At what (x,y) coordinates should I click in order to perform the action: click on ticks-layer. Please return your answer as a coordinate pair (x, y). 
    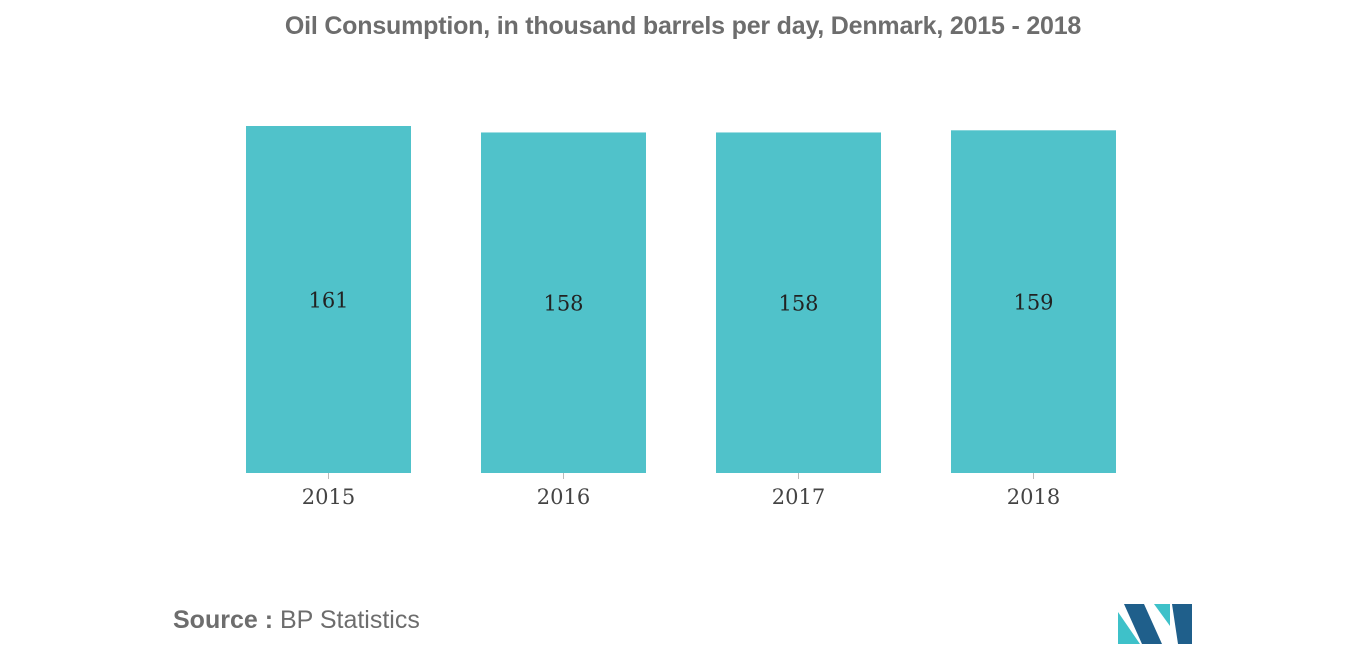
    Looking at the image, I should click on (681, 476).